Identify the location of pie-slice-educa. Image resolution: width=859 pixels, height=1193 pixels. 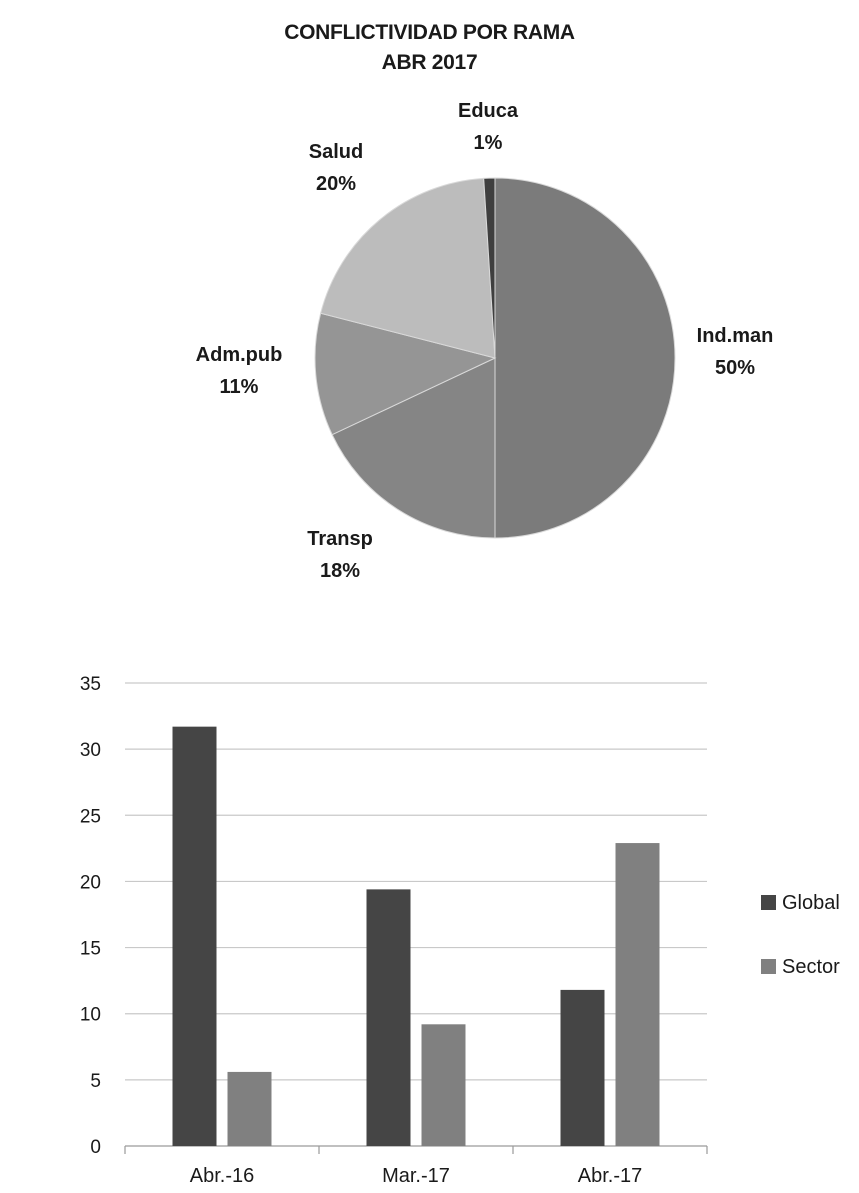
(489, 268).